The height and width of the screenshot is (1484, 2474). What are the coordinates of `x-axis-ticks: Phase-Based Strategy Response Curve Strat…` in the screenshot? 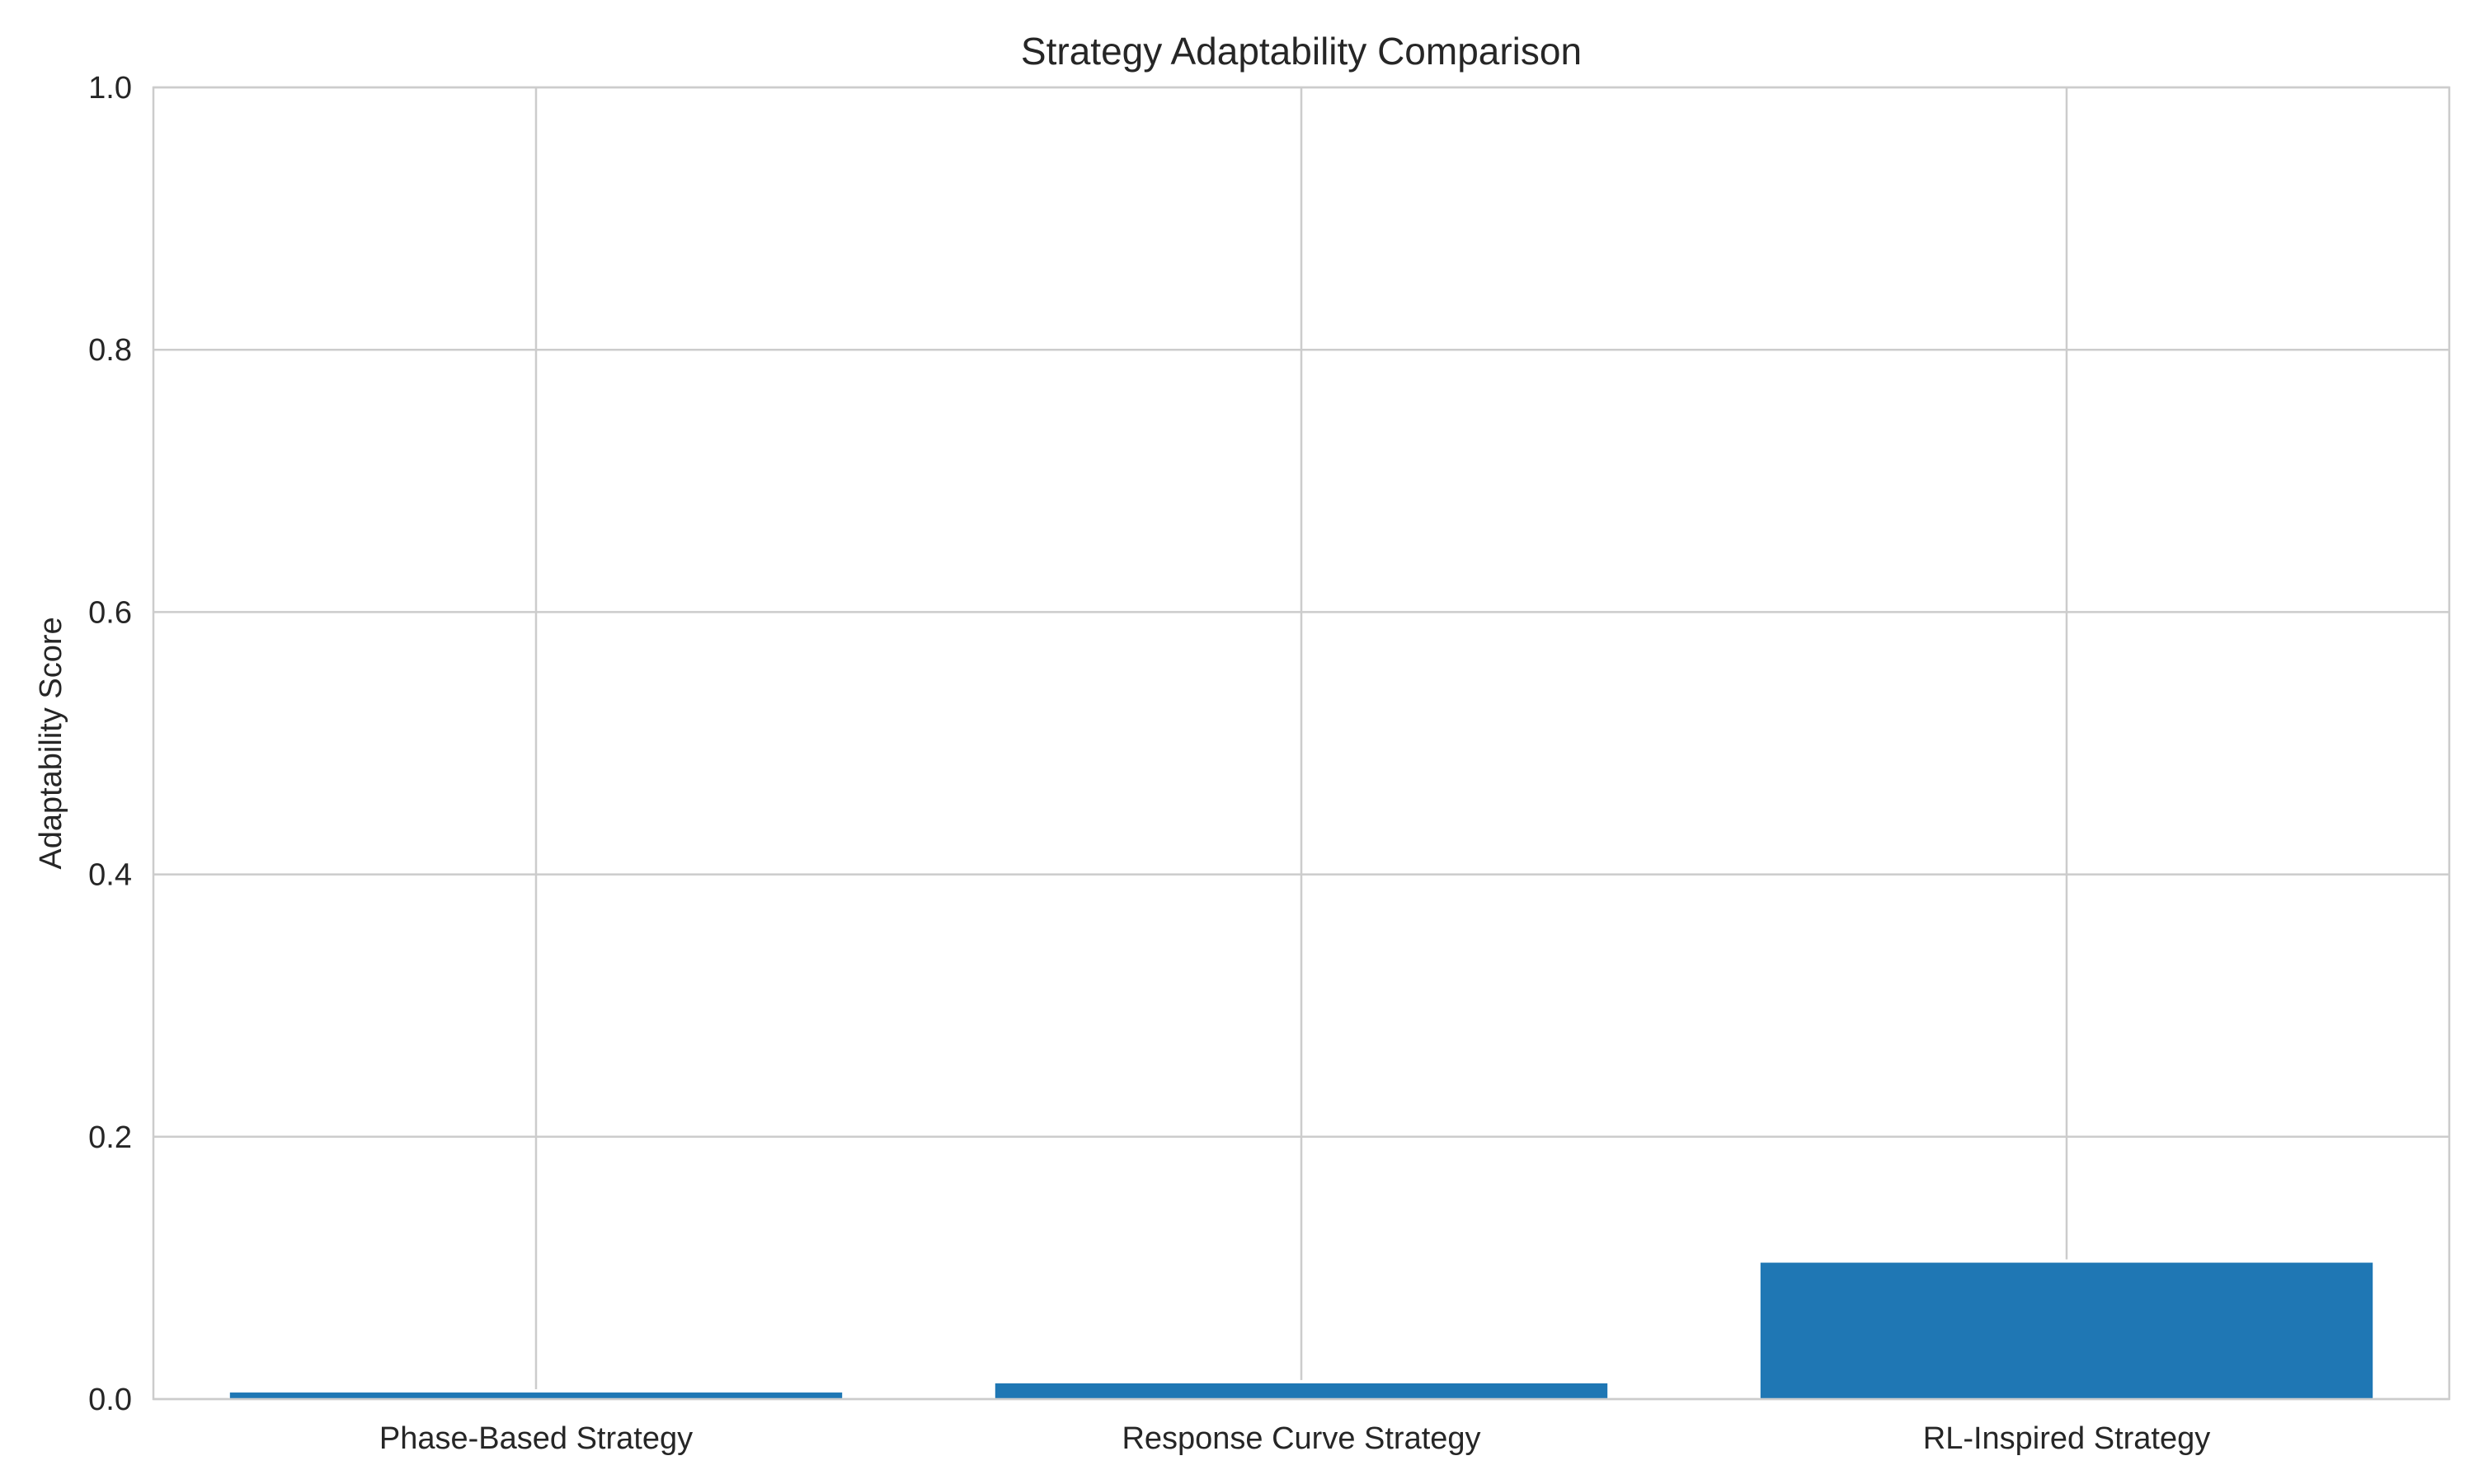 It's located at (1294, 1438).